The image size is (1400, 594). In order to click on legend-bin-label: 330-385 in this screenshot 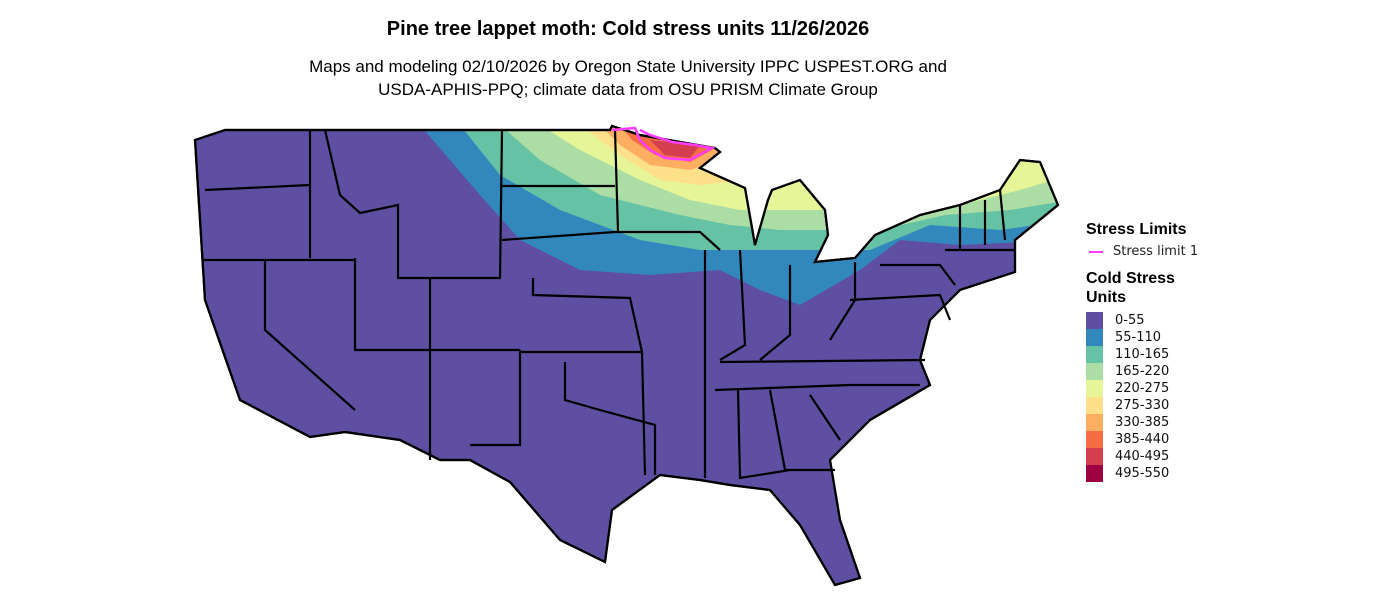, I will do `click(1142, 422)`.